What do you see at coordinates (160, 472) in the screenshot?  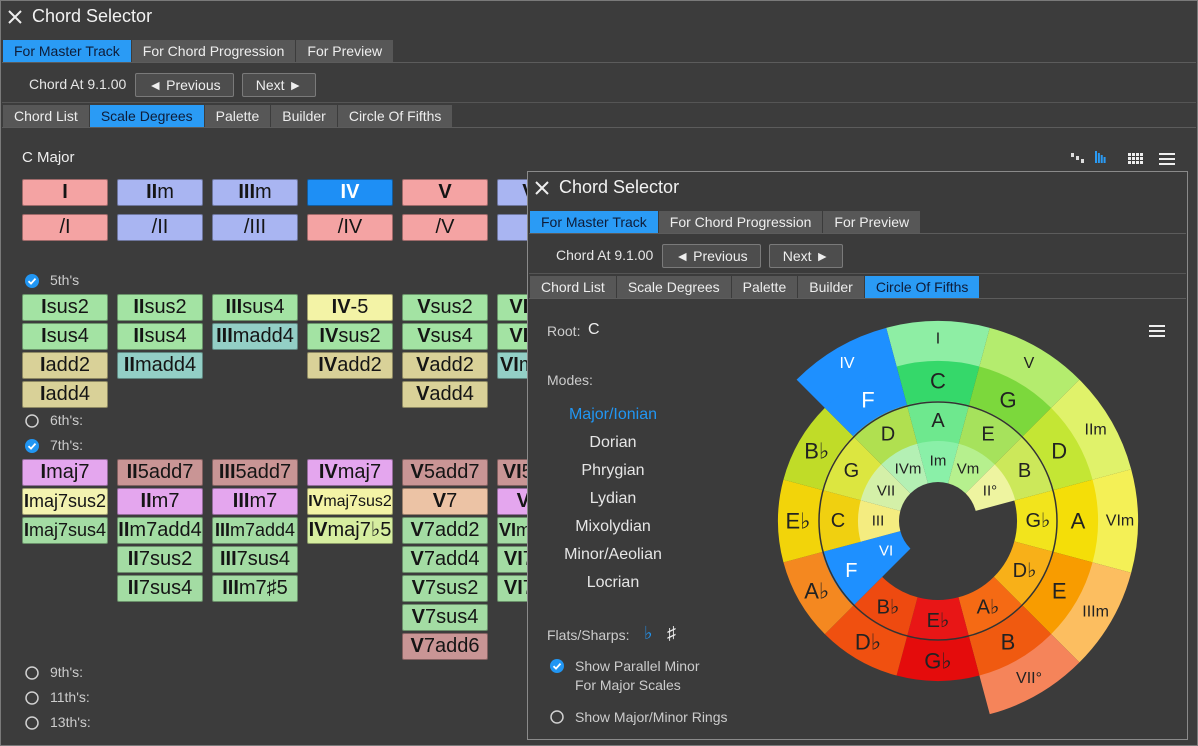 I see `chord-button: II5add7` at bounding box center [160, 472].